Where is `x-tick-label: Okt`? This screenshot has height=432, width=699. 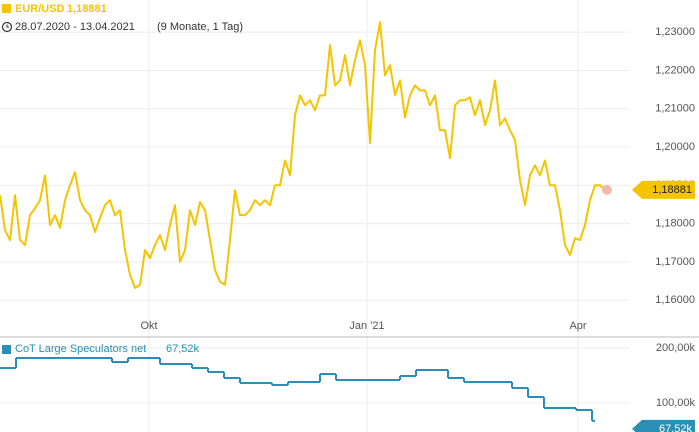
x-tick-label: Okt is located at coordinates (148, 326).